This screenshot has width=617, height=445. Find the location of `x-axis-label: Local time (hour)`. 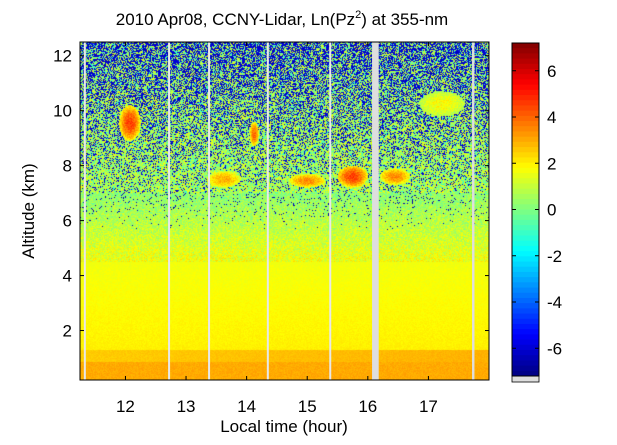

x-axis-label: Local time (hour) is located at coordinates (284, 426).